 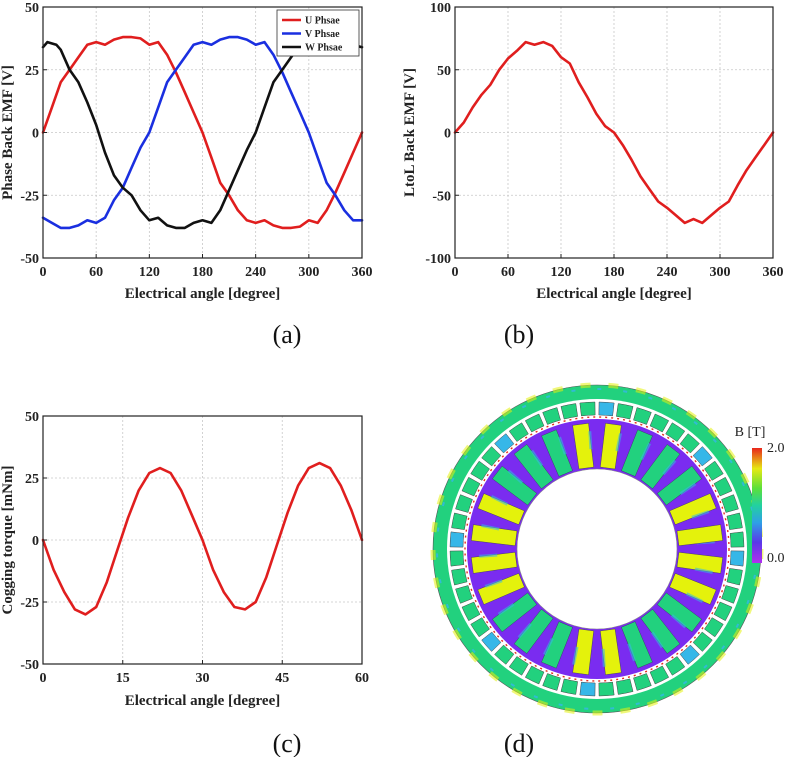 I want to click on x-tick-label: 30, so click(x=203, y=678).